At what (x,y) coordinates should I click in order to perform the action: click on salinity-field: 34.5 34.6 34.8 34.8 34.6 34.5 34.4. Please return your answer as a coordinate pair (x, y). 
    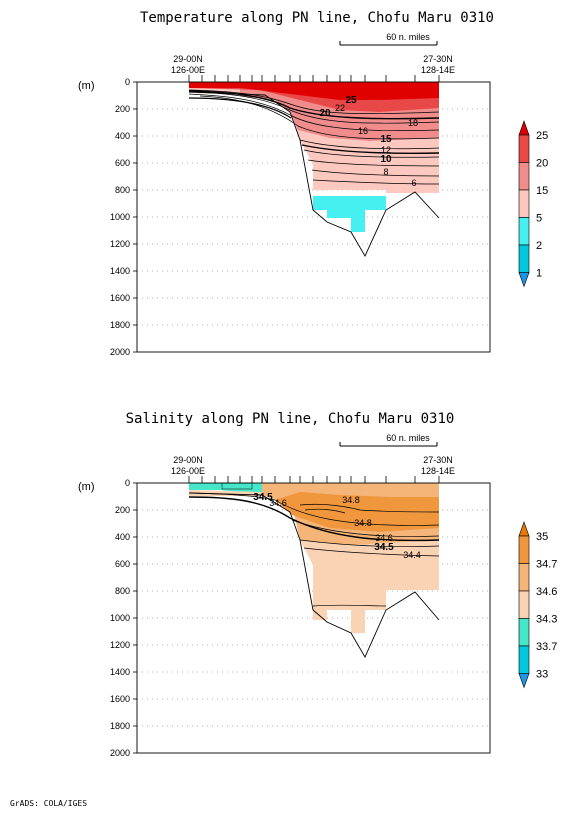
    Looking at the image, I should click on (314, 570).